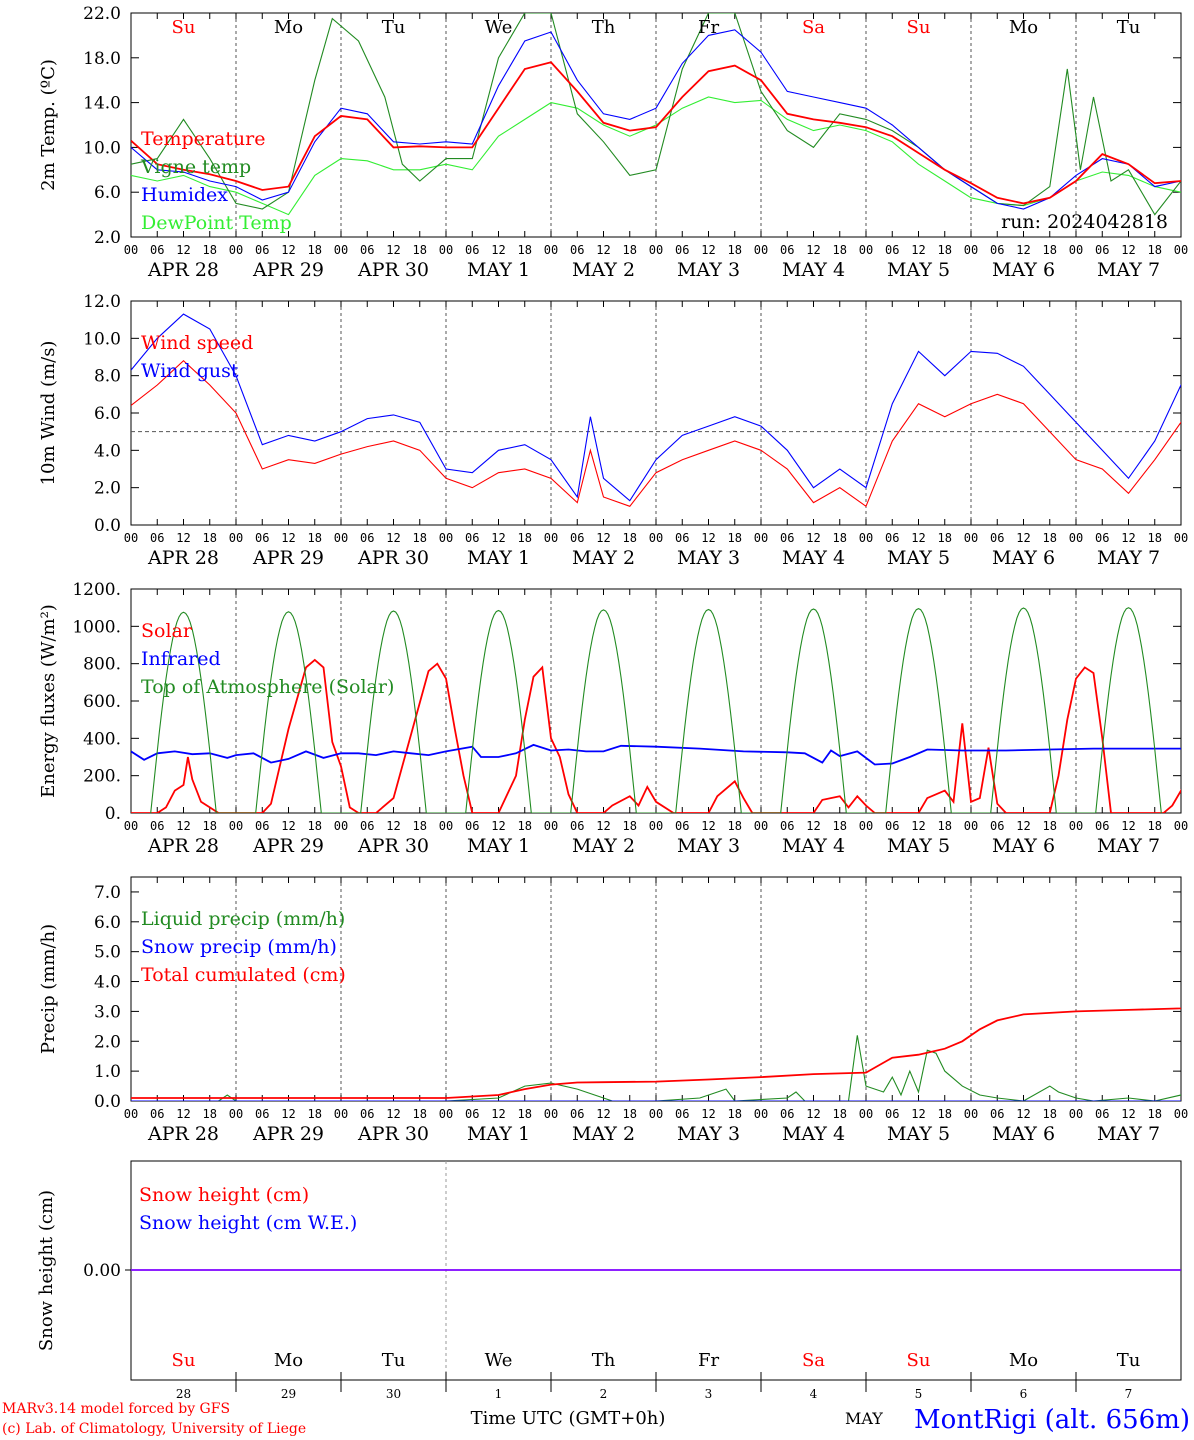 The width and height of the screenshot is (1194, 1440). What do you see at coordinates (184, 27) in the screenshot?
I see `temp-weekday-label: Su` at bounding box center [184, 27].